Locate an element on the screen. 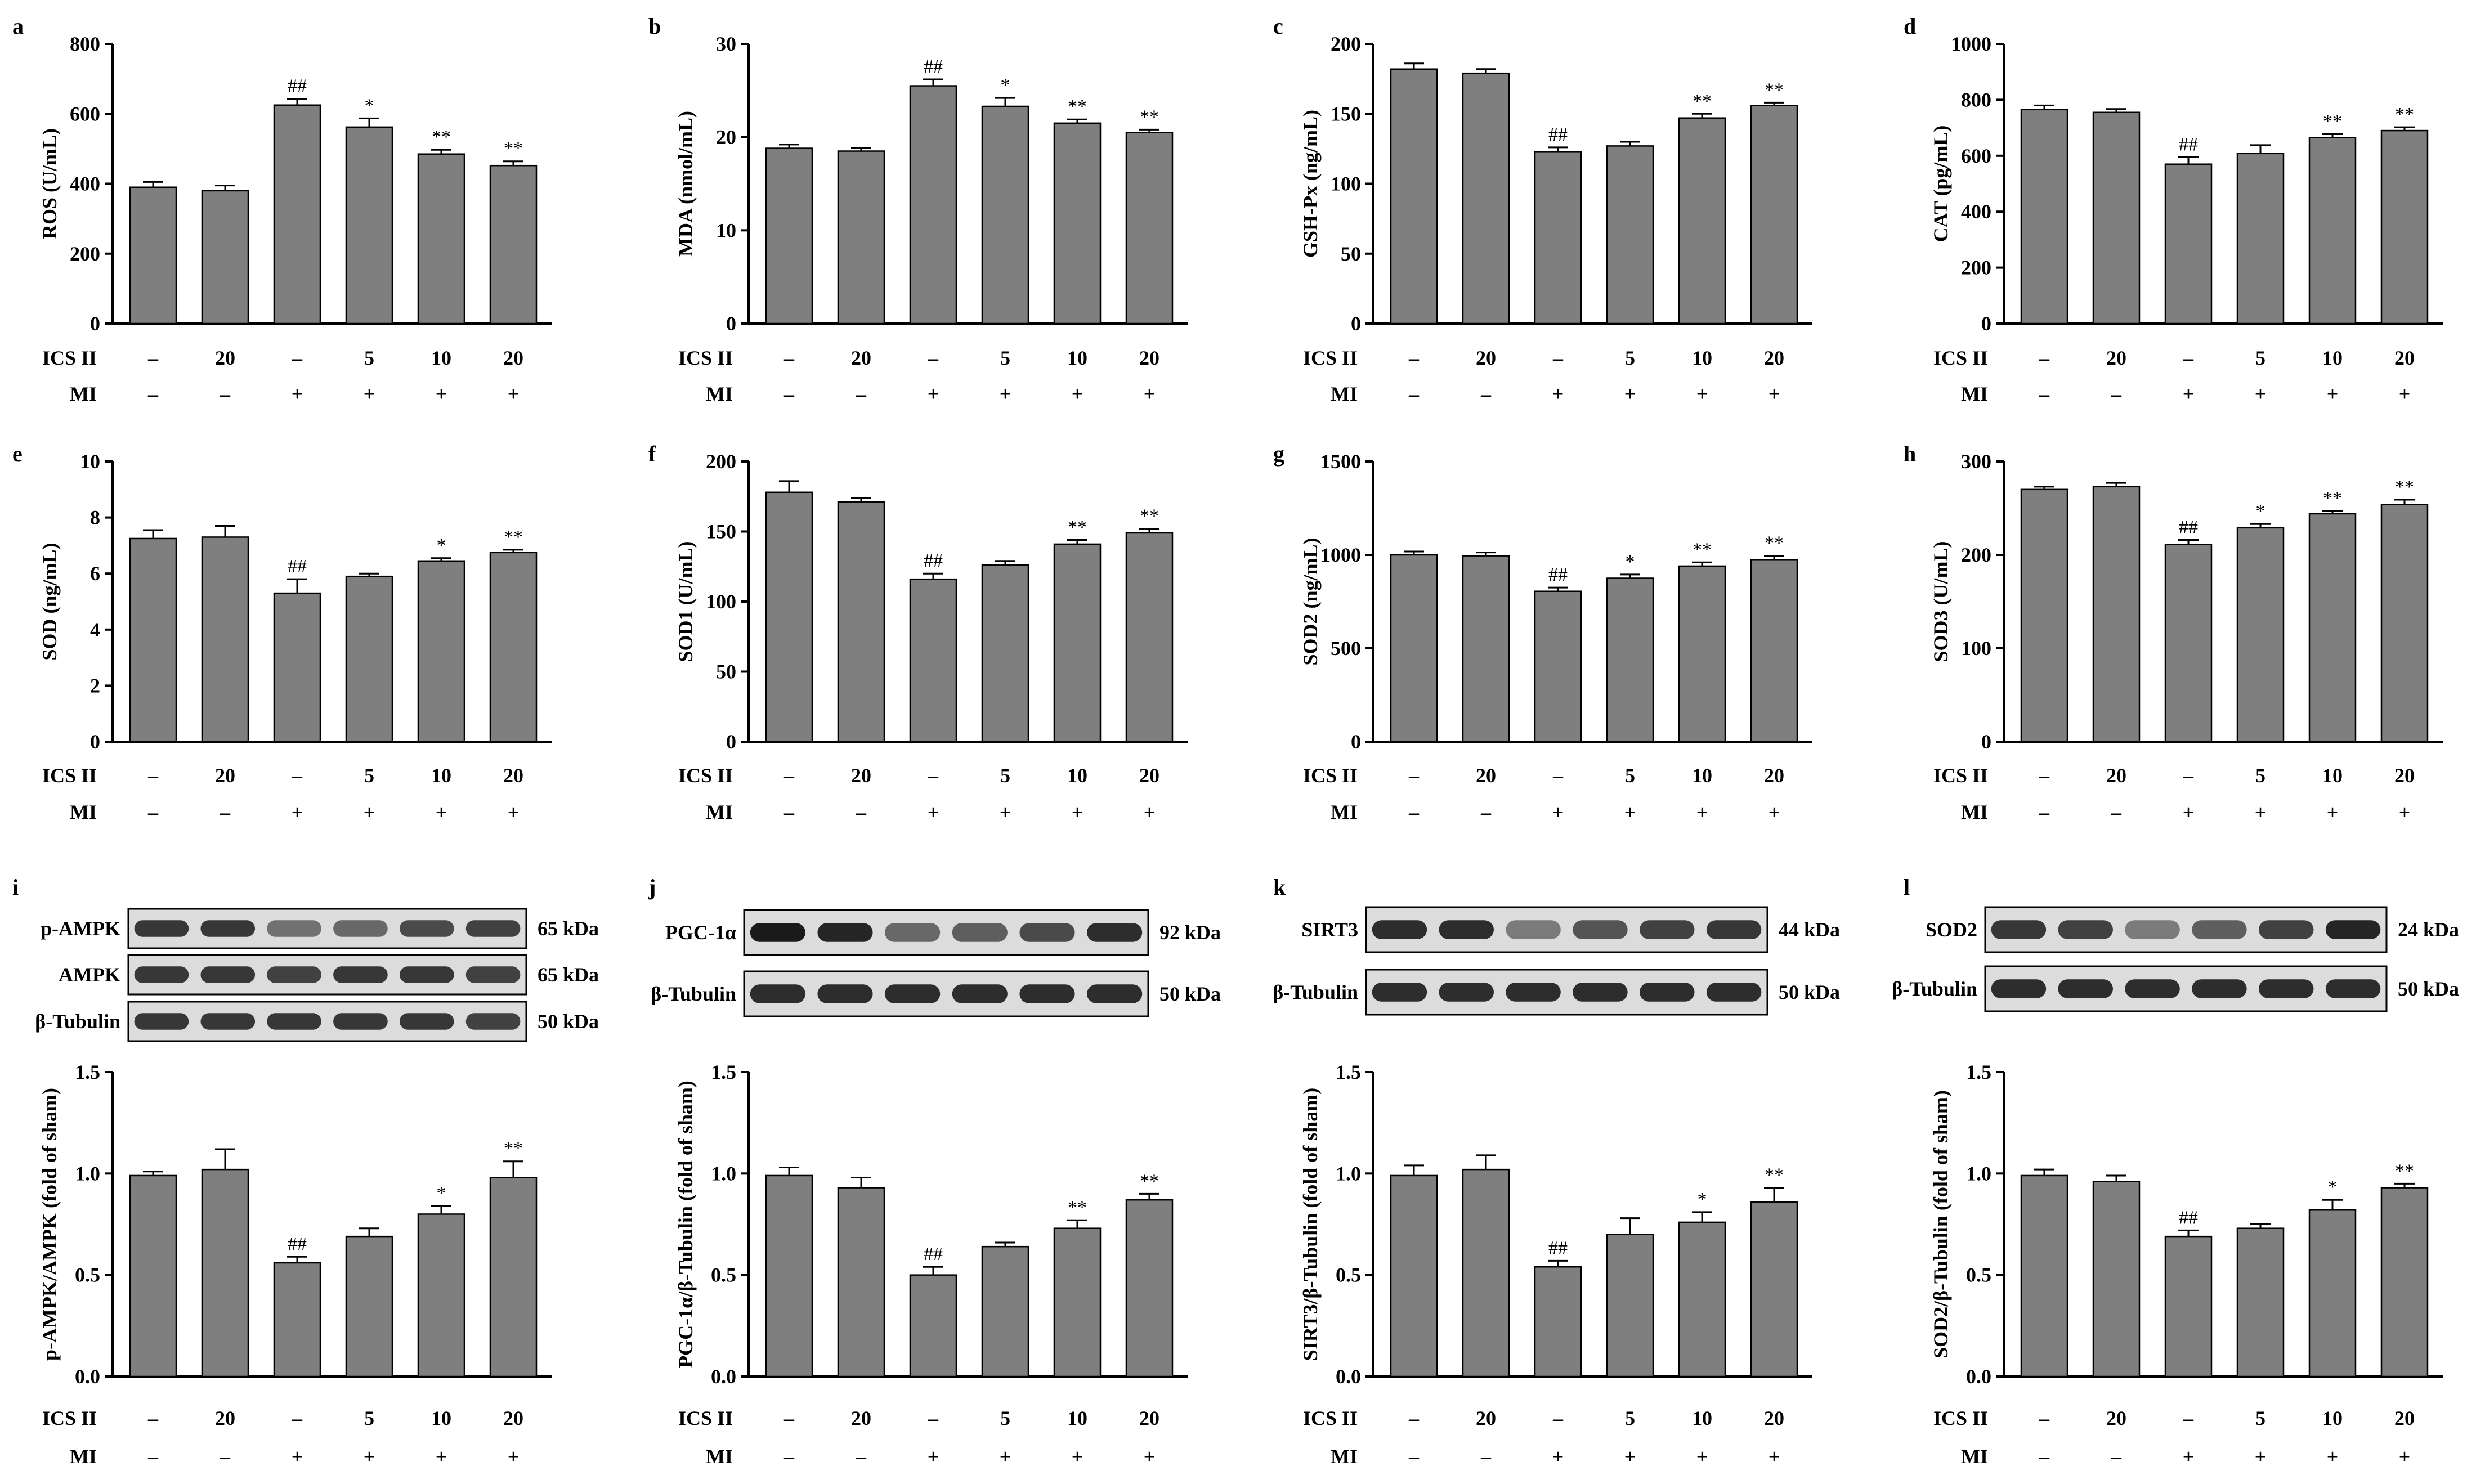 The image size is (2485, 1484). y-tick-label: 10 is located at coordinates (90, 462).